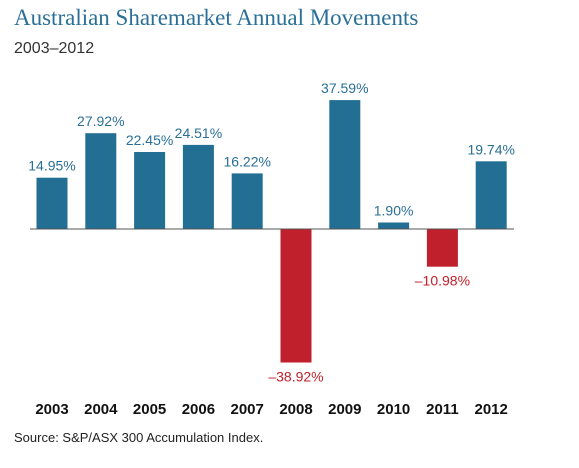 Image resolution: width=579 pixels, height=468 pixels. Describe the element at coordinates (491, 195) in the screenshot. I see `bar-2012` at that location.